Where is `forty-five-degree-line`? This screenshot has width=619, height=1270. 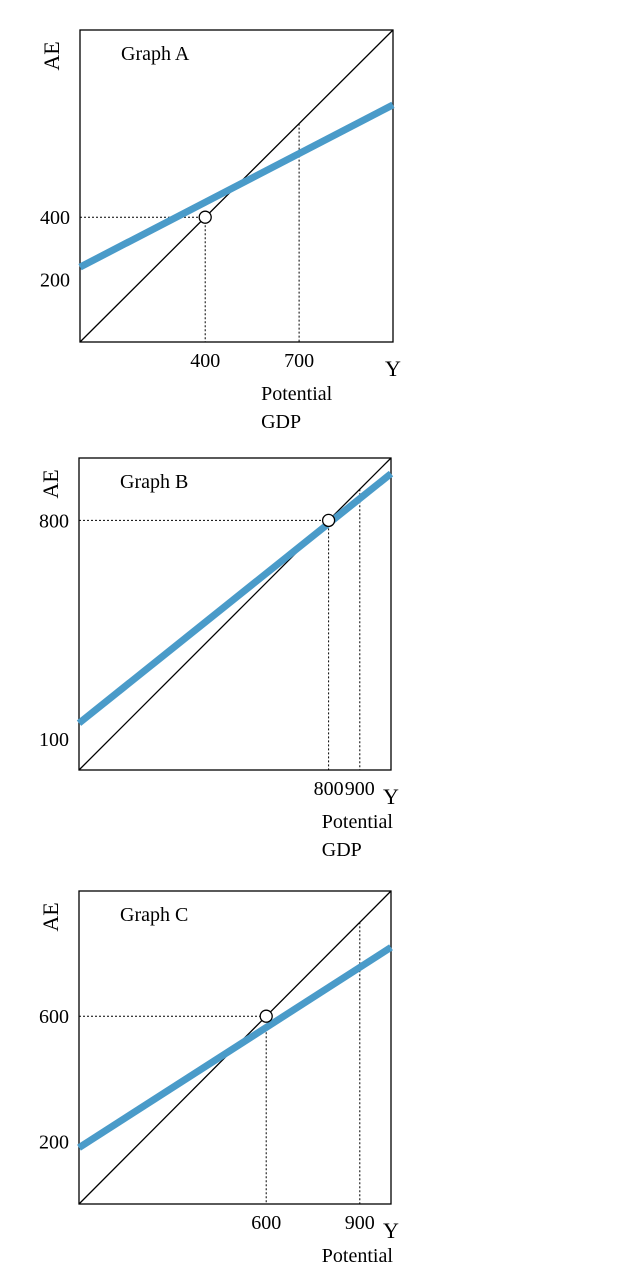 forty-five-degree-line is located at coordinates (235, 614).